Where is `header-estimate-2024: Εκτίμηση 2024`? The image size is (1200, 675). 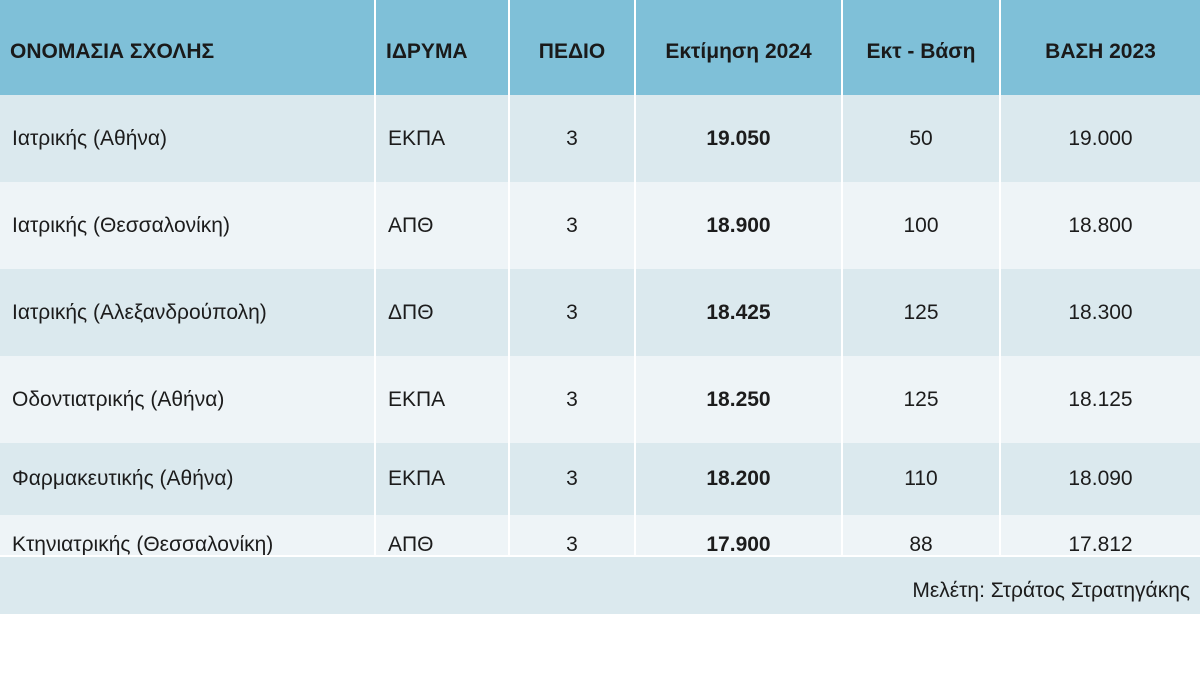 header-estimate-2024: Εκτίμηση 2024 is located at coordinates (739, 47).